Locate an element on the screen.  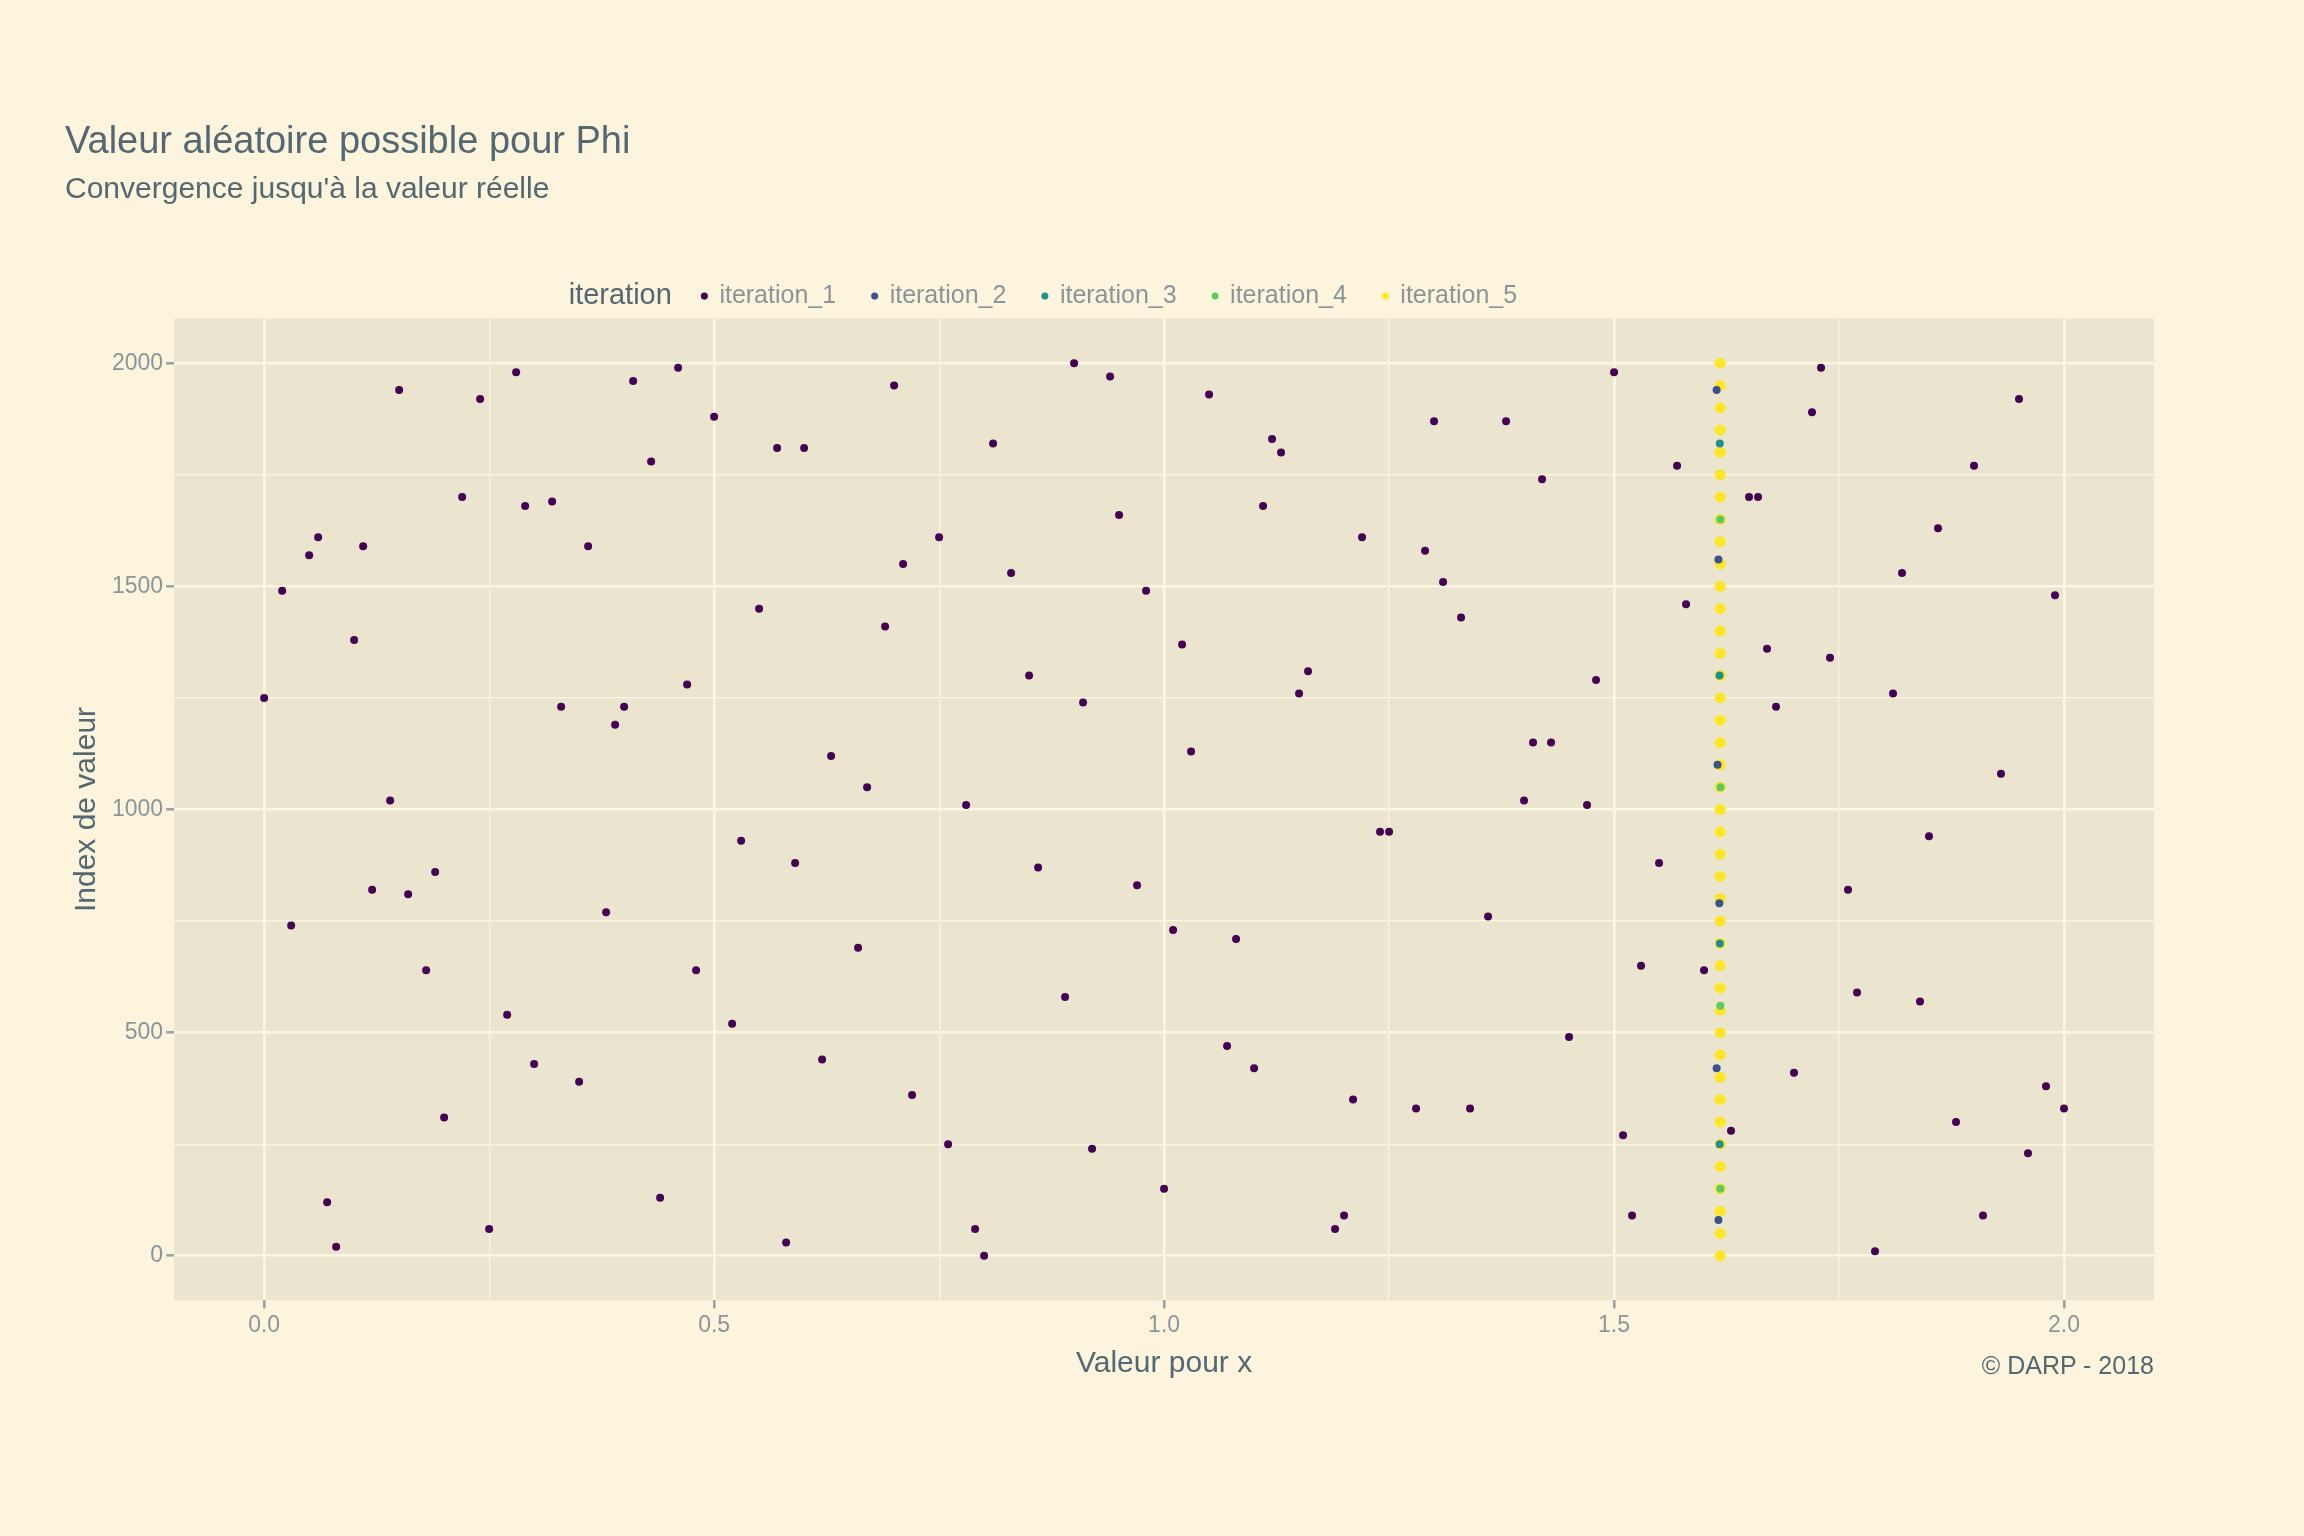
legend-title: iteration is located at coordinates (620, 294).